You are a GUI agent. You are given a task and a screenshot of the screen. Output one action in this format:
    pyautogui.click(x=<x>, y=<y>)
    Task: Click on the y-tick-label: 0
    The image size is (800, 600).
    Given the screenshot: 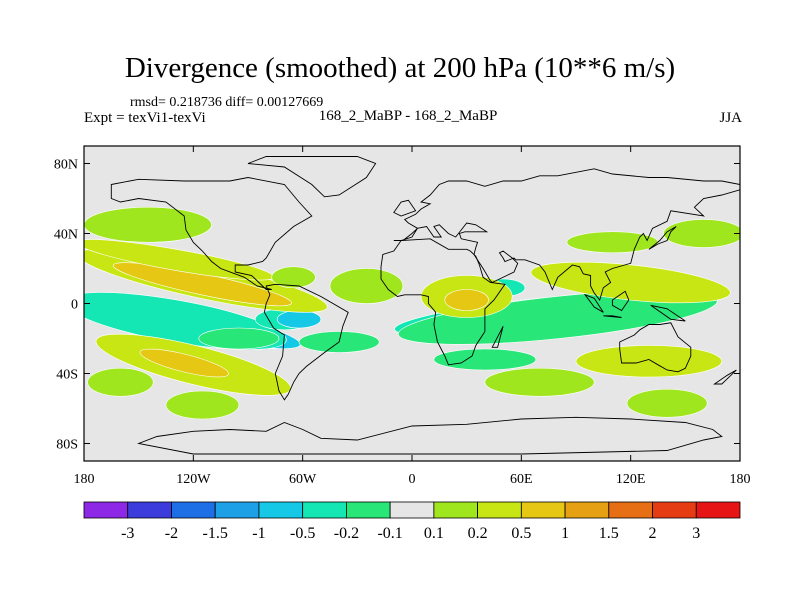 What is the action you would take?
    pyautogui.click(x=74, y=305)
    